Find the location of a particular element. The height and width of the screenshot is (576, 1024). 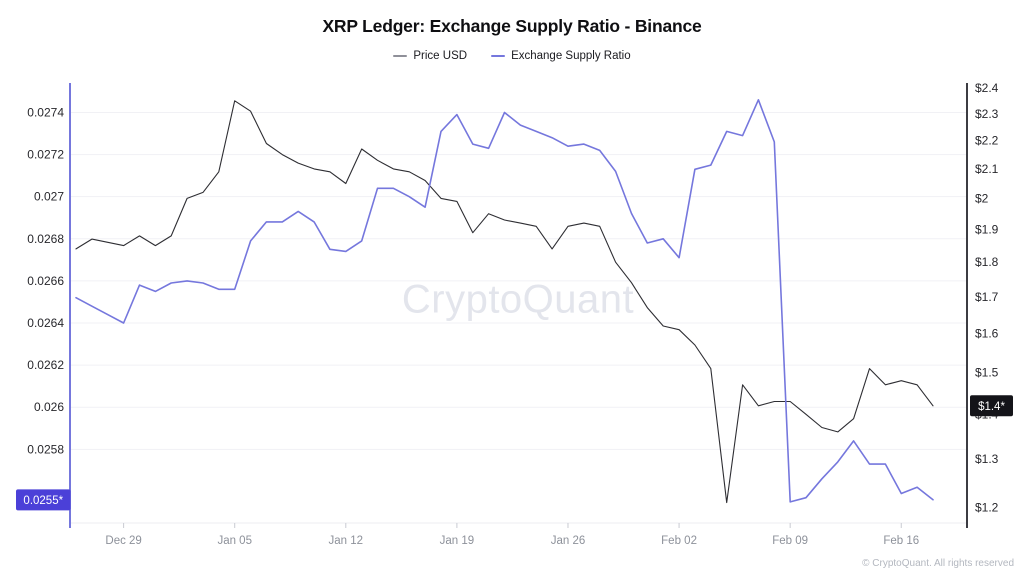

y-tick-label-right: $1.9 is located at coordinates (987, 229).